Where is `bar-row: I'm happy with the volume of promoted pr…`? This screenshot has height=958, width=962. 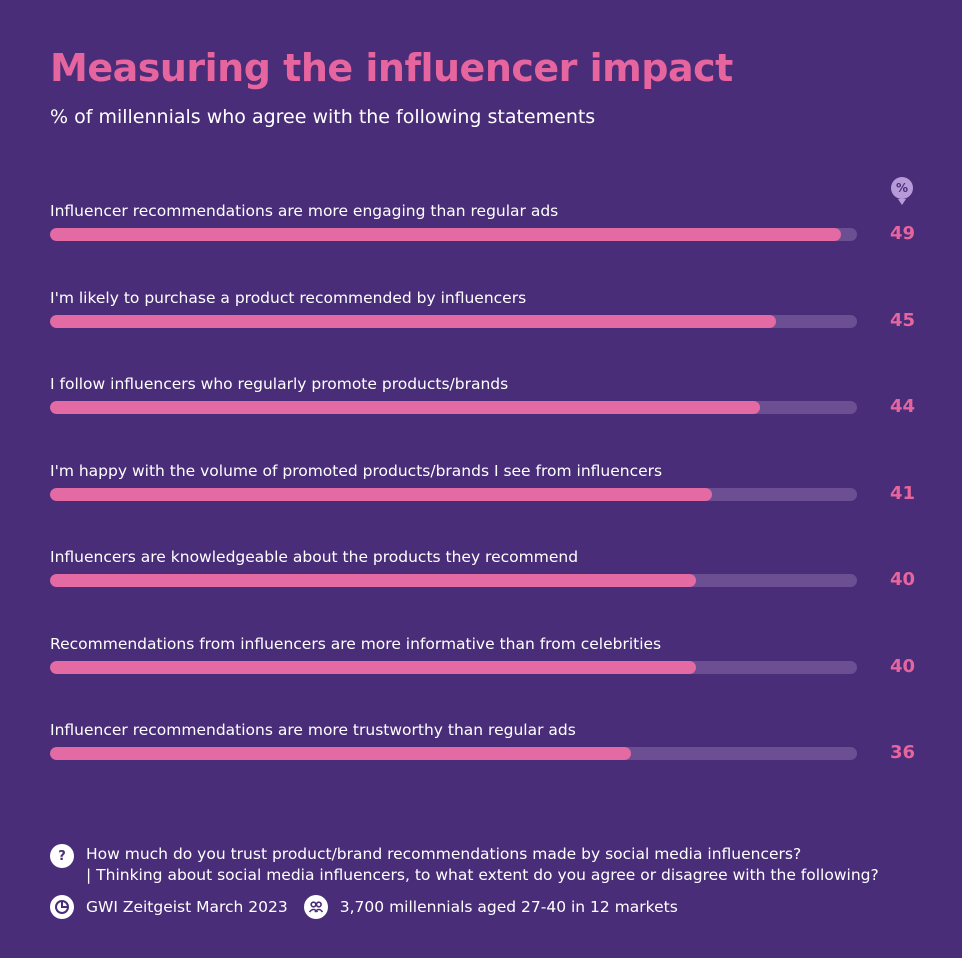 bar-row: I'm happy with the volume of promoted pr… is located at coordinates (485, 492).